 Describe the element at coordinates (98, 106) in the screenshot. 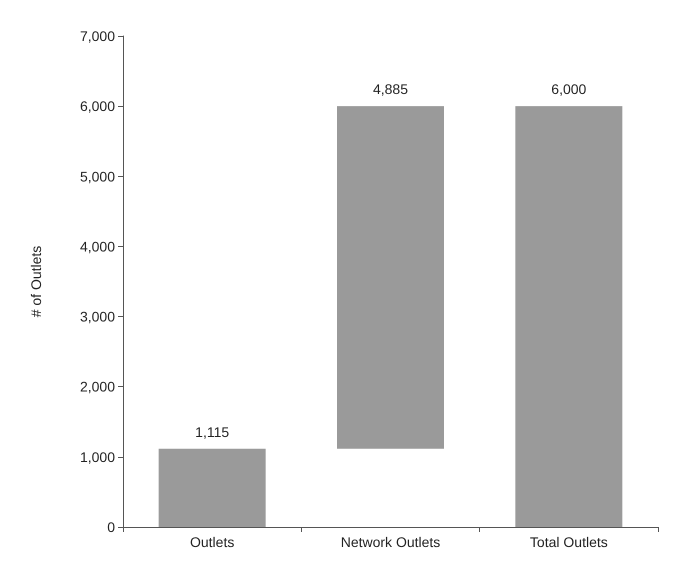

I see `y-tick-label: 6,000` at that location.